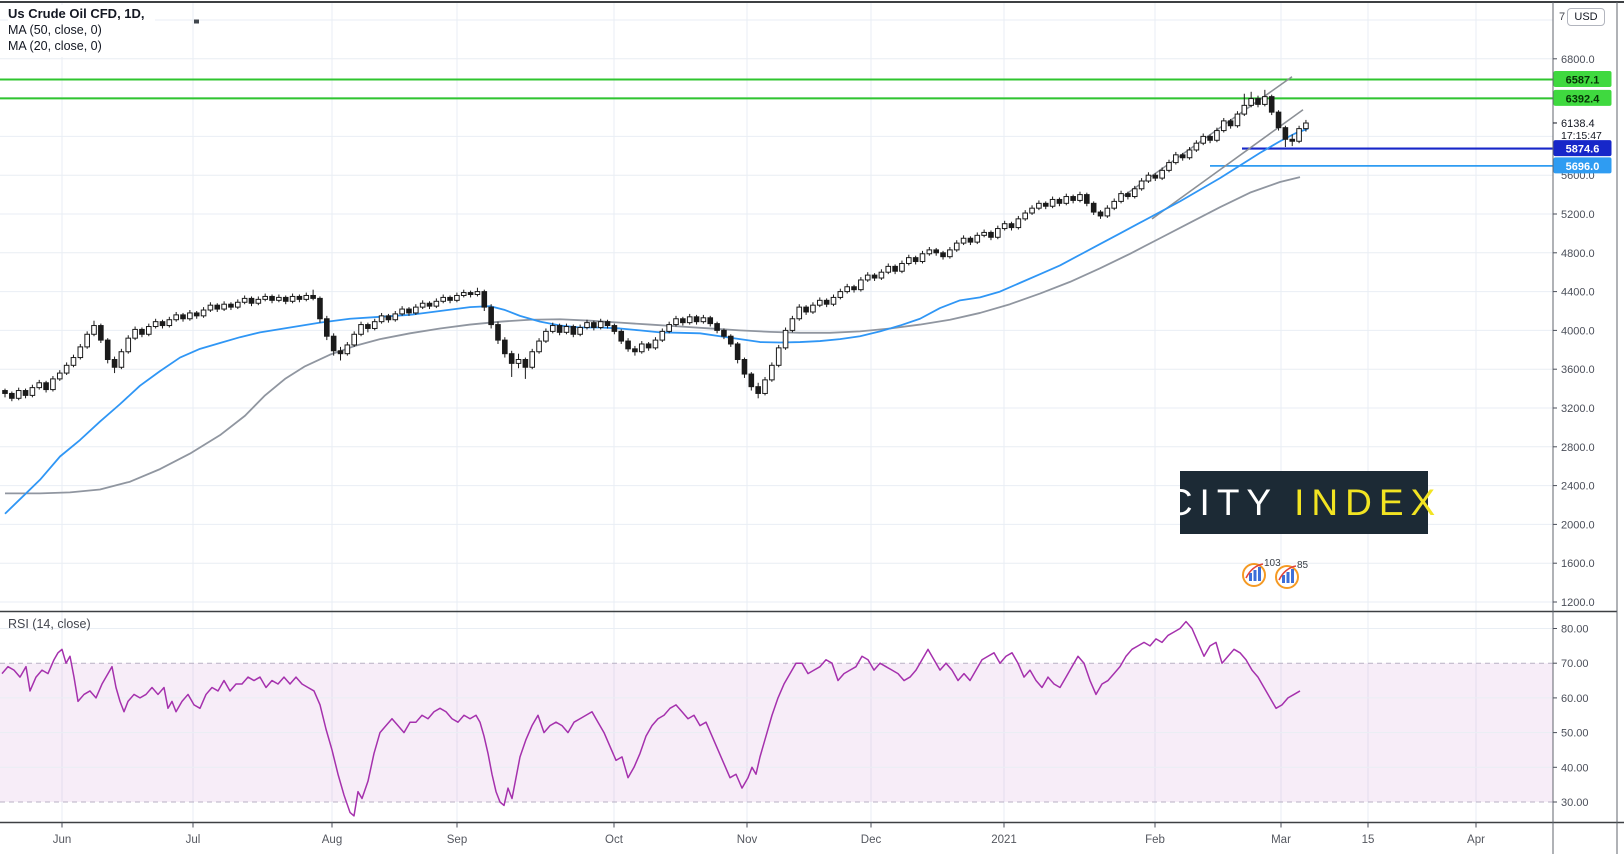  Describe the element at coordinates (1586, 17) in the screenshot. I see `currency-toggle-button: USD` at that location.